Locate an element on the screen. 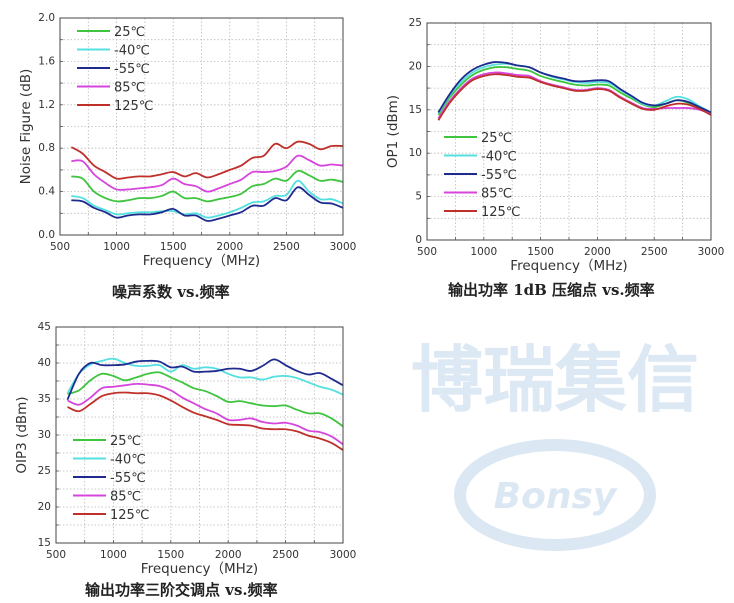 This screenshot has width=734, height=603. y-tick-label: 5 is located at coordinates (418, 197).